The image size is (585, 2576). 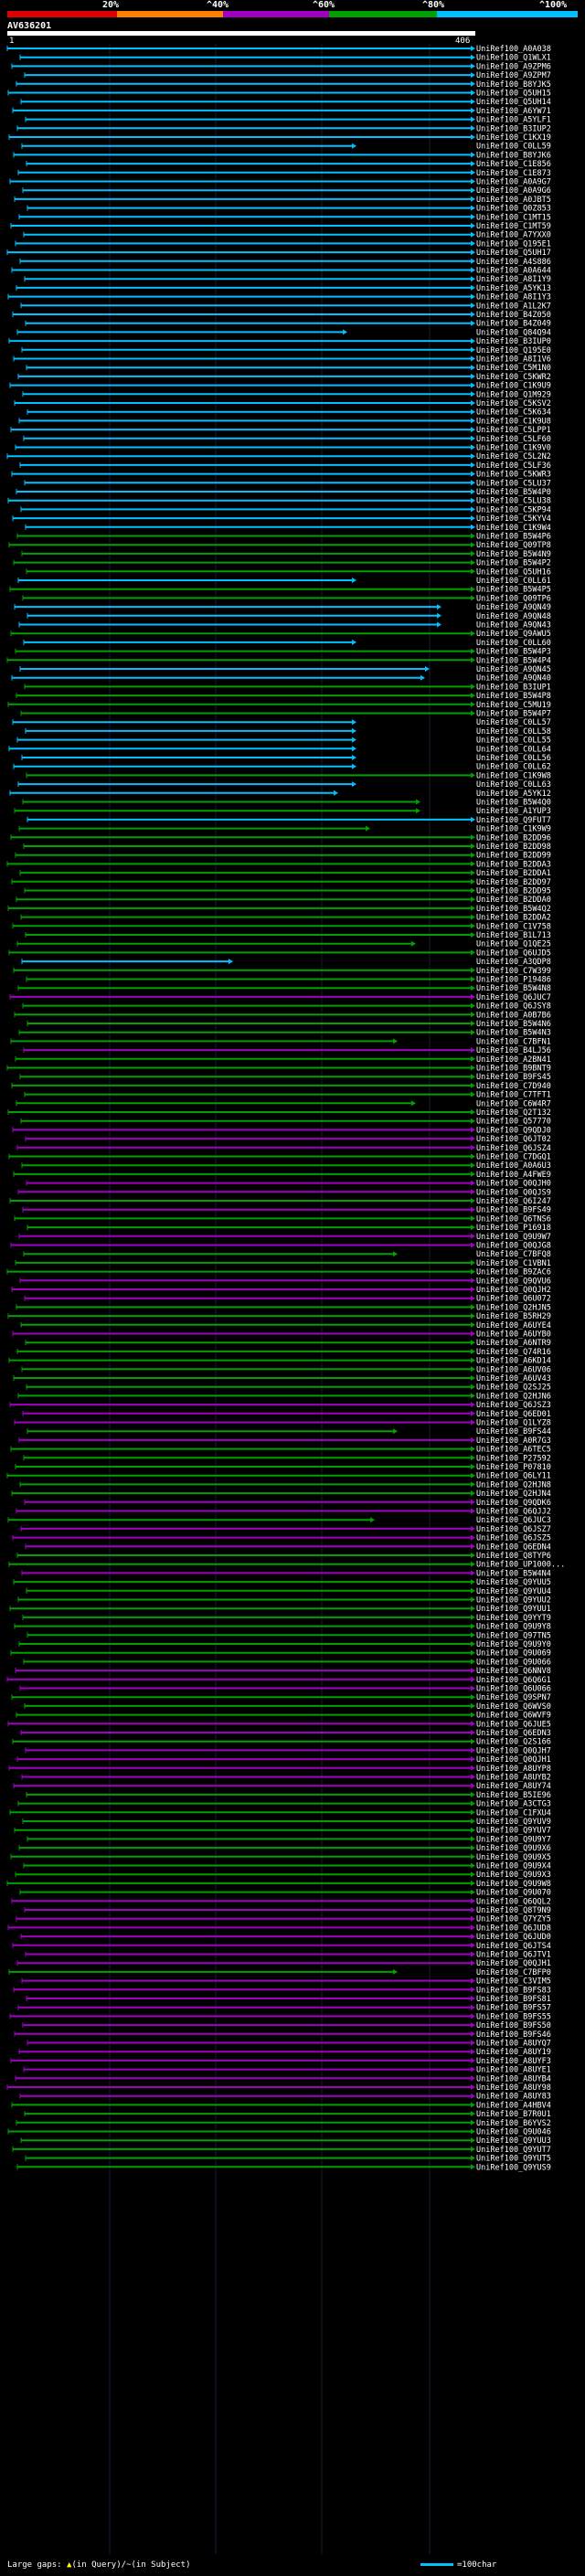 What do you see at coordinates (513, 2159) in the screenshot?
I see `hit-label: UniRef100_Q9YUT5` at bounding box center [513, 2159].